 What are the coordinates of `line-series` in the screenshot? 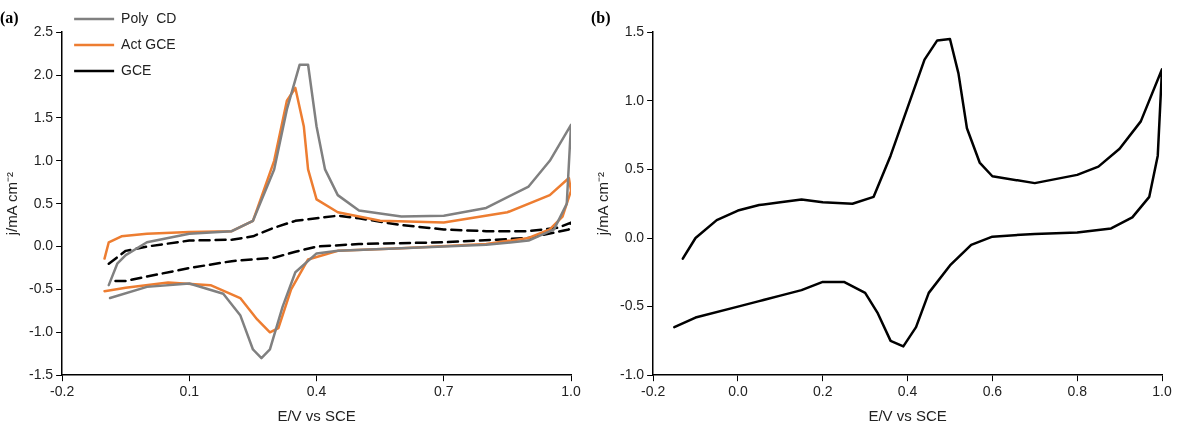 It's located at (339, 248).